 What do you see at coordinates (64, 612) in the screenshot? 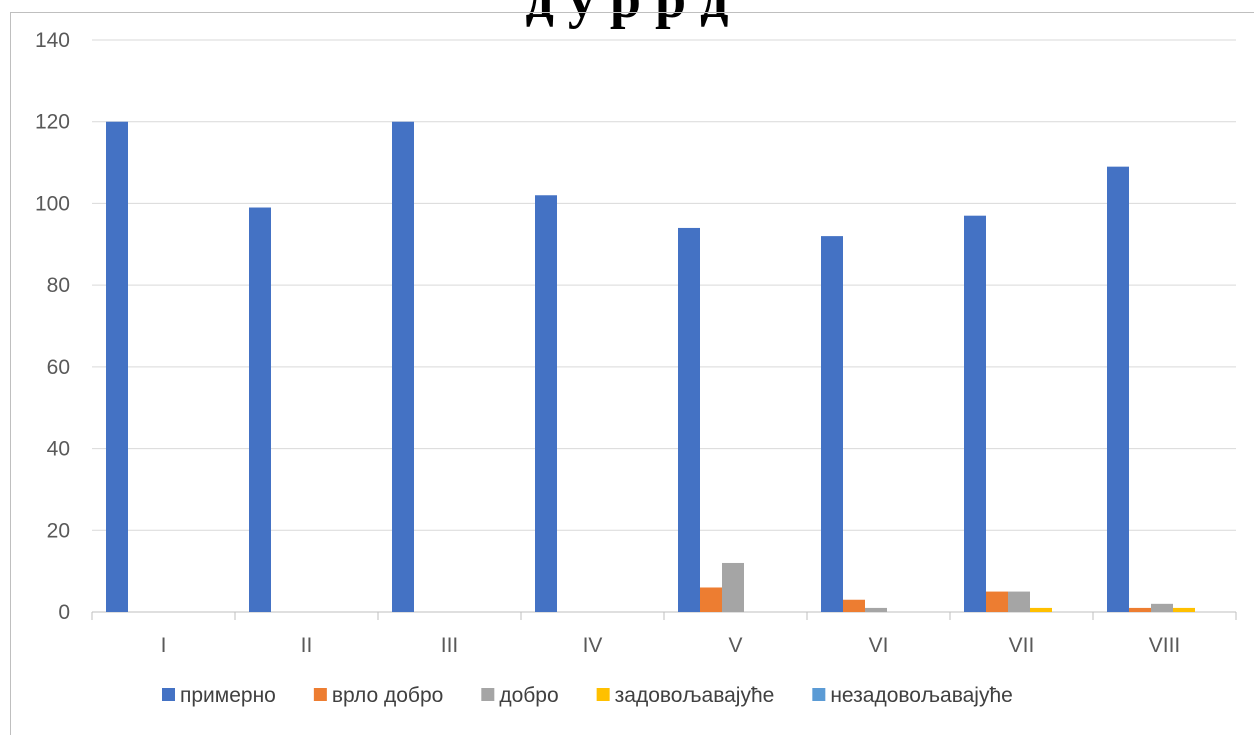
I see `y-tick-label: 0` at bounding box center [64, 612].